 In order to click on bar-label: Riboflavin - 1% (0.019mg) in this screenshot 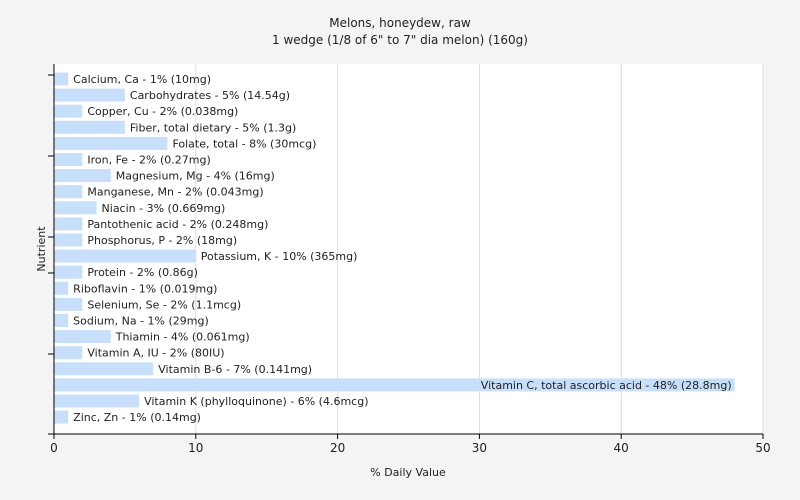, I will do `click(145, 288)`.